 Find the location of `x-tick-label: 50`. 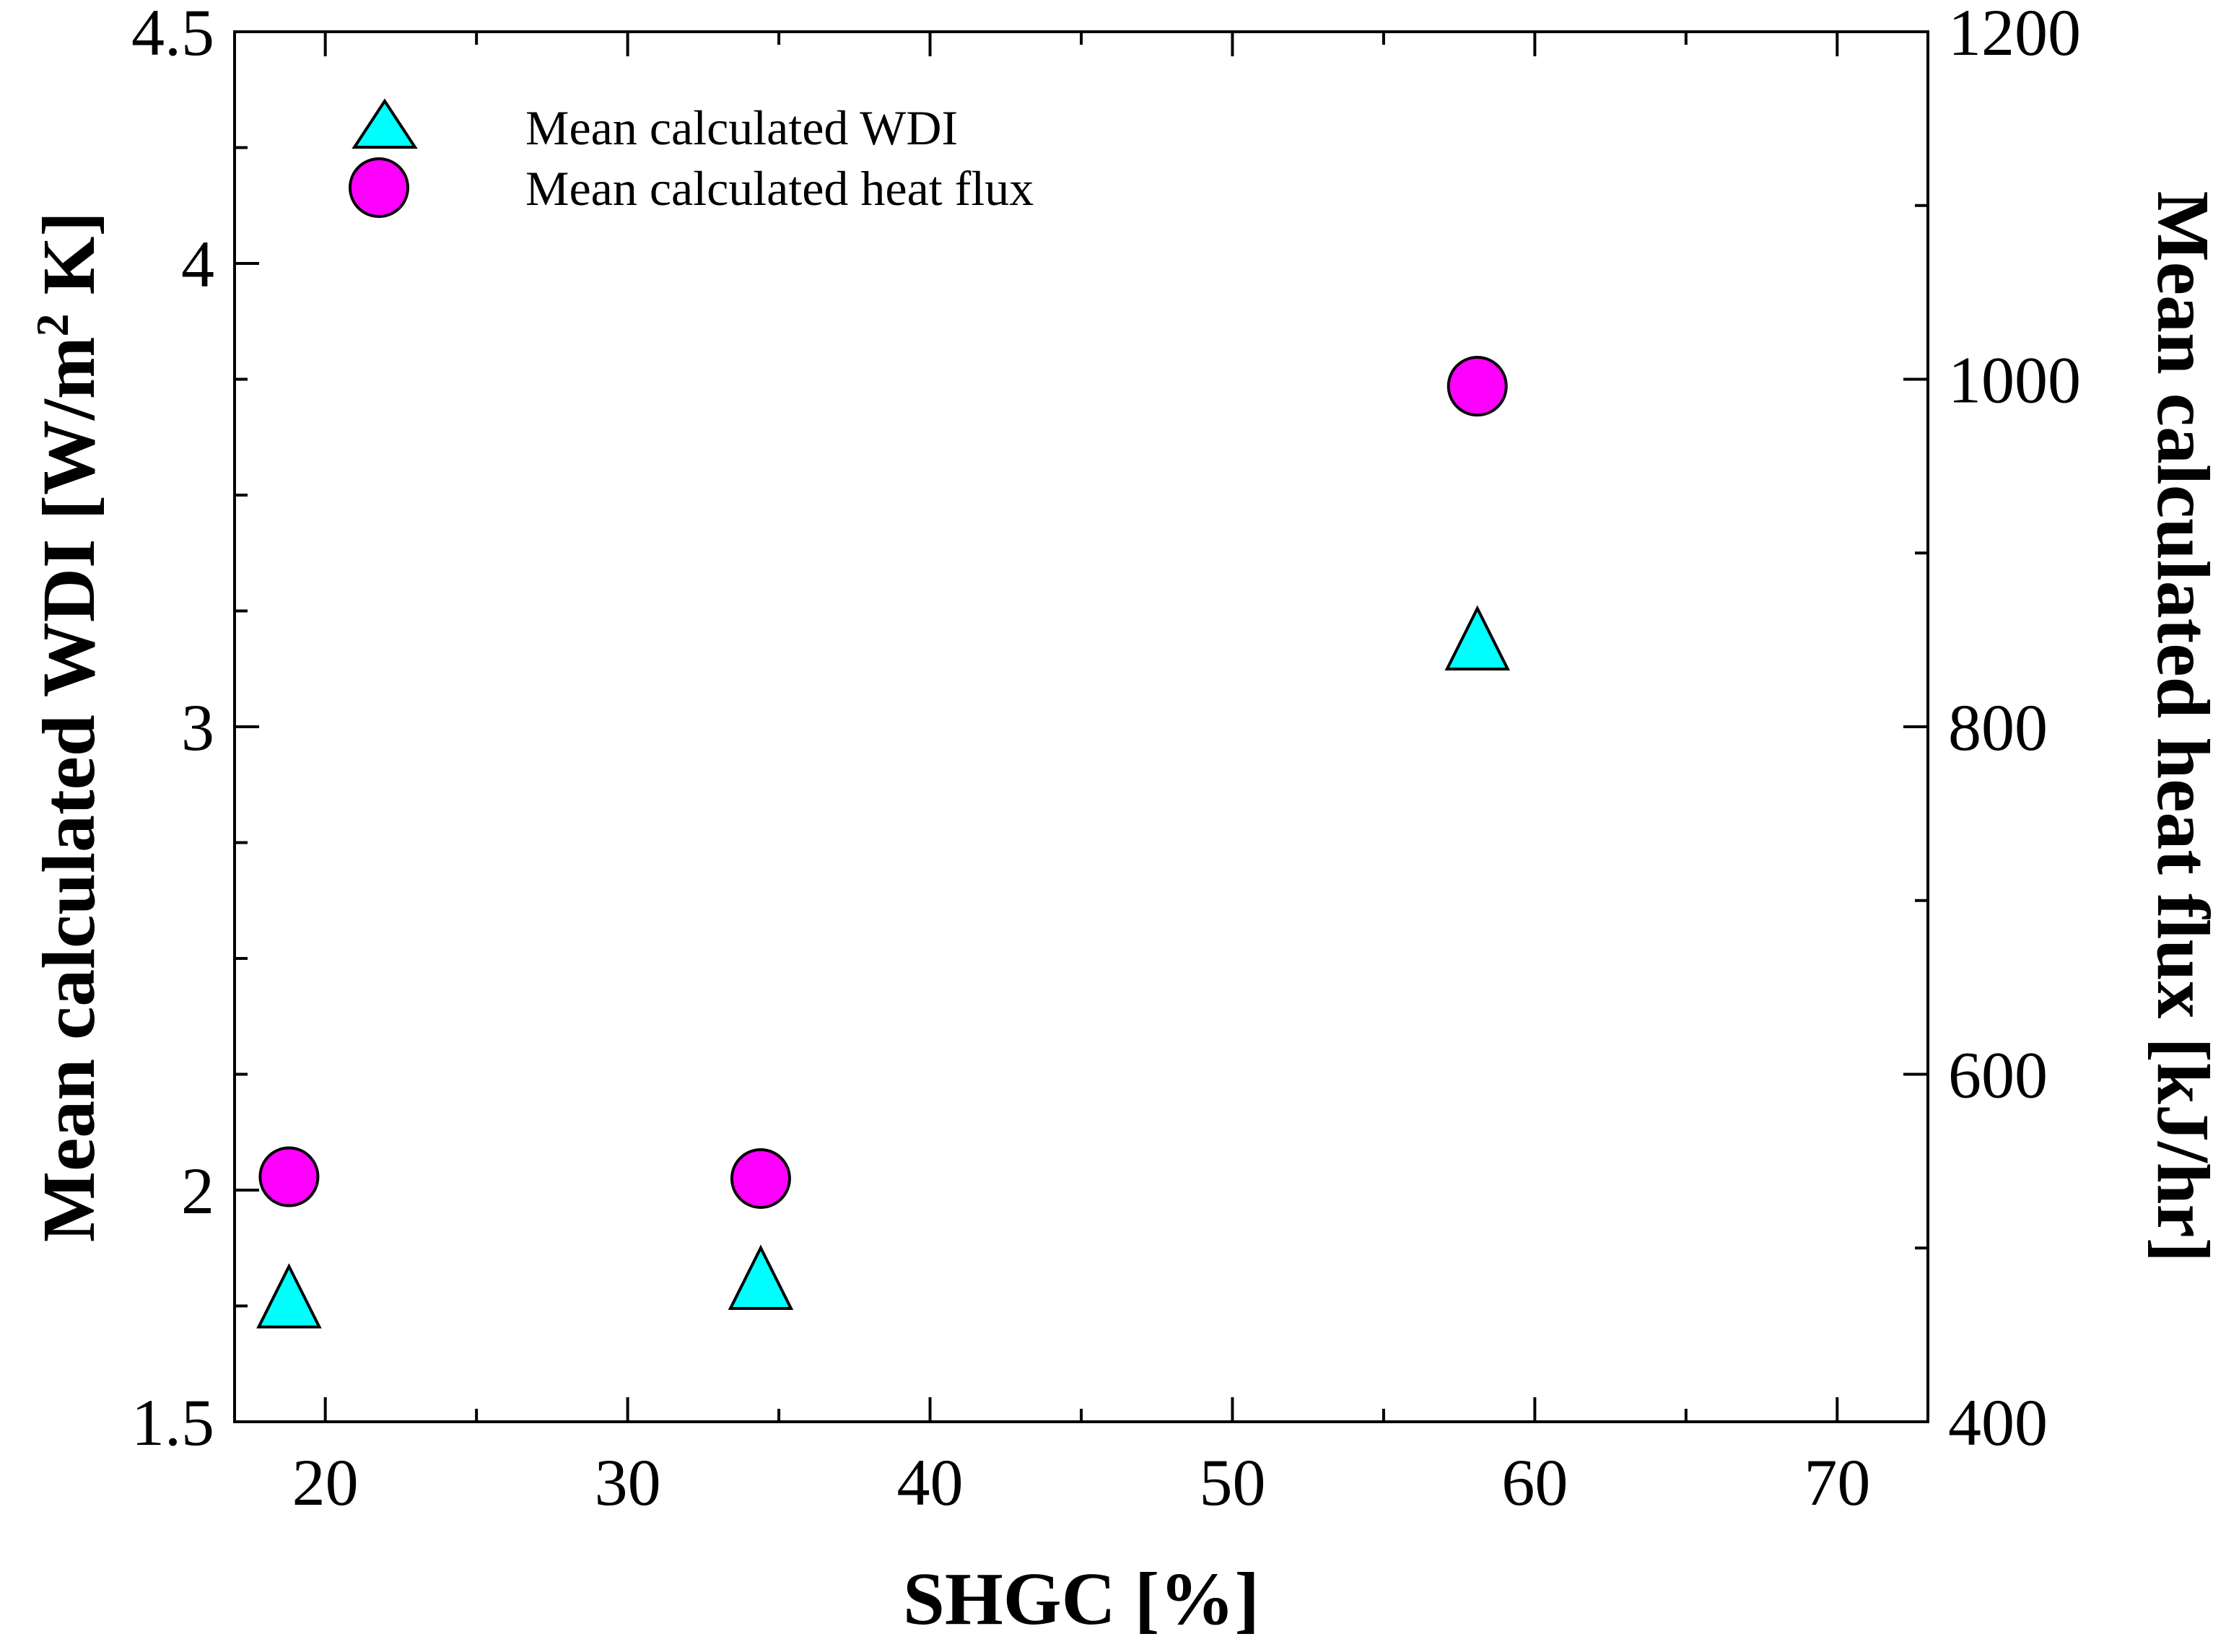

x-tick-label: 50 is located at coordinates (1232, 1482).